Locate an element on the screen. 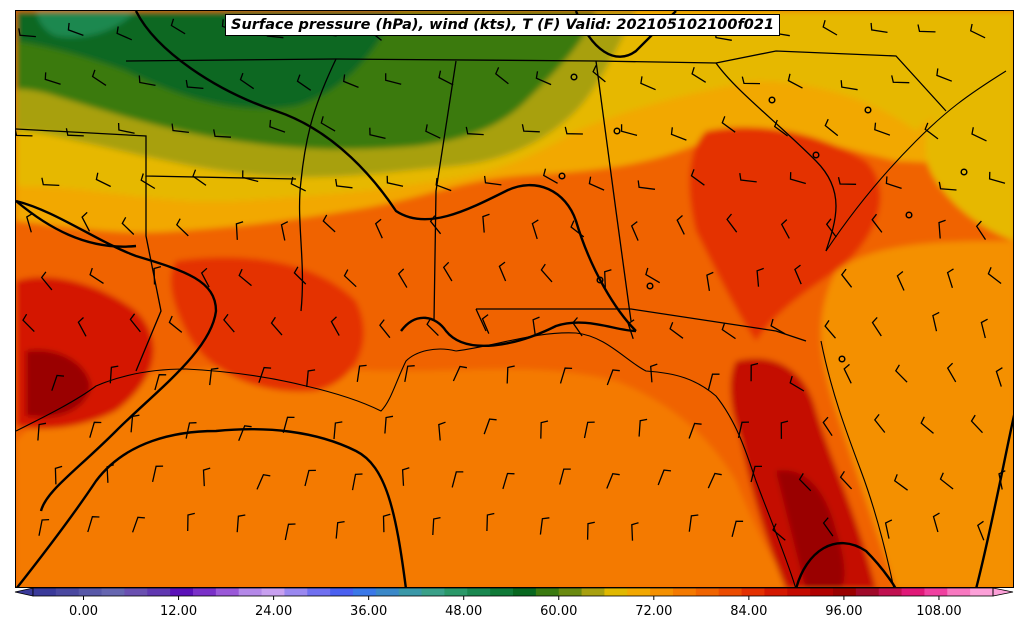 This screenshot has height=633, width=1022. colorbar-outline is located at coordinates (513, 592).